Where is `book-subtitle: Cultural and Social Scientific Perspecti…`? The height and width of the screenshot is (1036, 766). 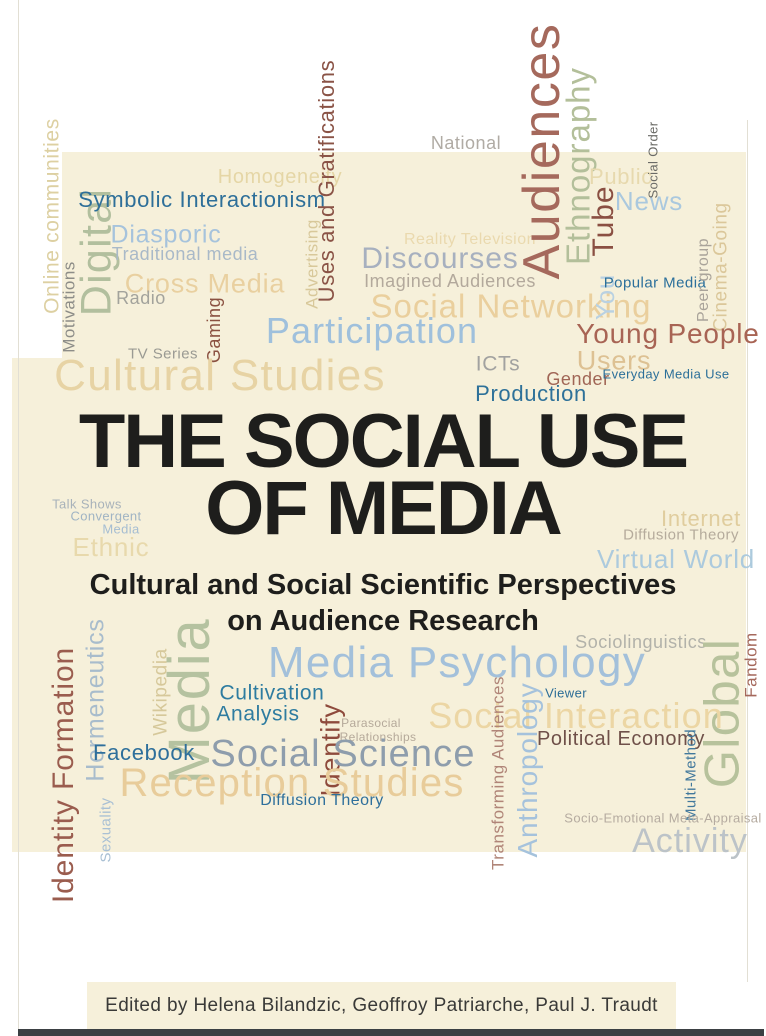
book-subtitle: Cultural and Social Scientific Perspecti… is located at coordinates (383, 603).